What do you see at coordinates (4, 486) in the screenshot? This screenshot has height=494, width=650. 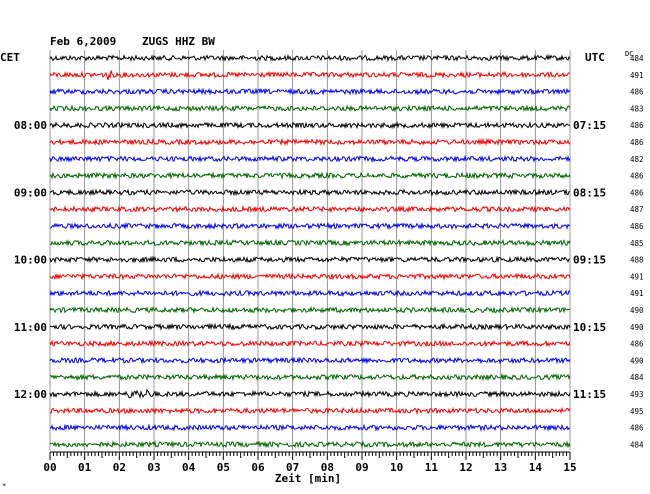 I see `corner-mark: *` at bounding box center [4, 486].